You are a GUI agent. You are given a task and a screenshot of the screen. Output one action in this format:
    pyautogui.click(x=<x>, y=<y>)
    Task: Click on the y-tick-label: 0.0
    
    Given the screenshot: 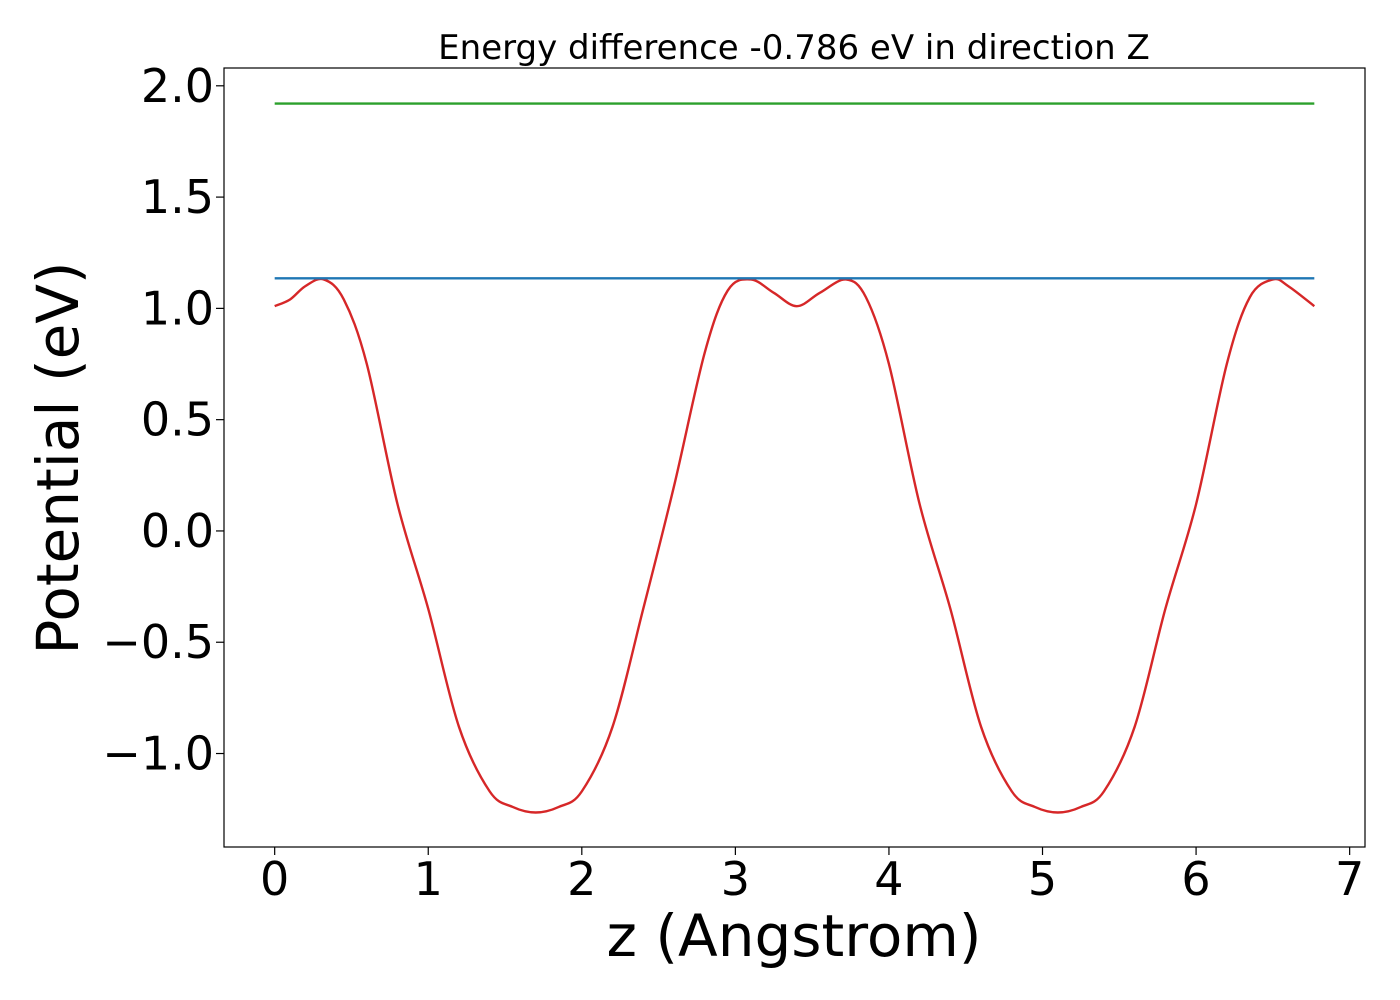 What is the action you would take?
    pyautogui.click(x=177, y=531)
    